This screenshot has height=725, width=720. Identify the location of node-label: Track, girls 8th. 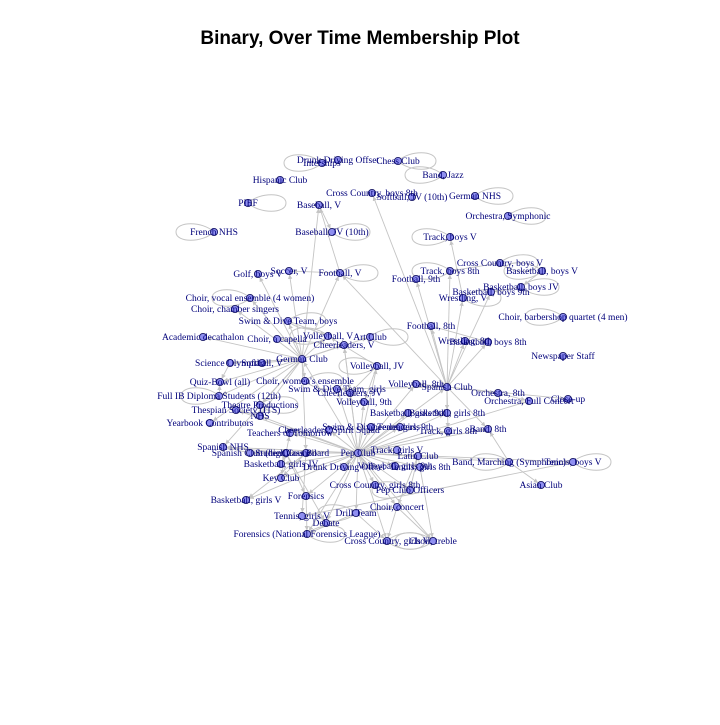
(448, 432).